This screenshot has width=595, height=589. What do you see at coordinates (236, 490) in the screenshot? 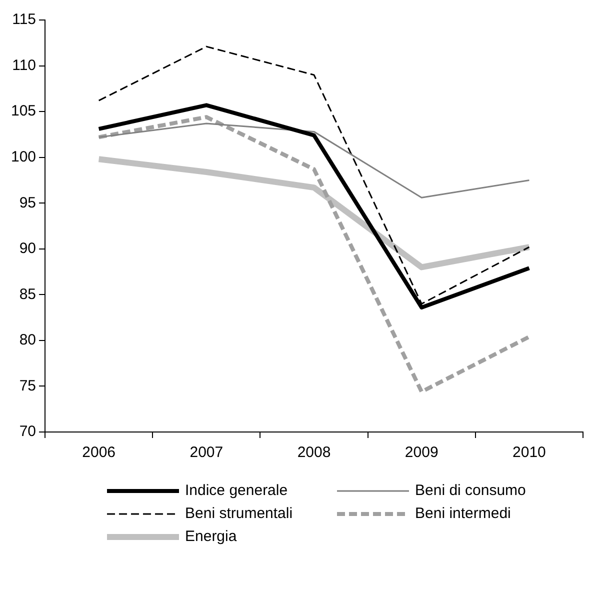
I see `legend-label: Indice generale` at bounding box center [236, 490].